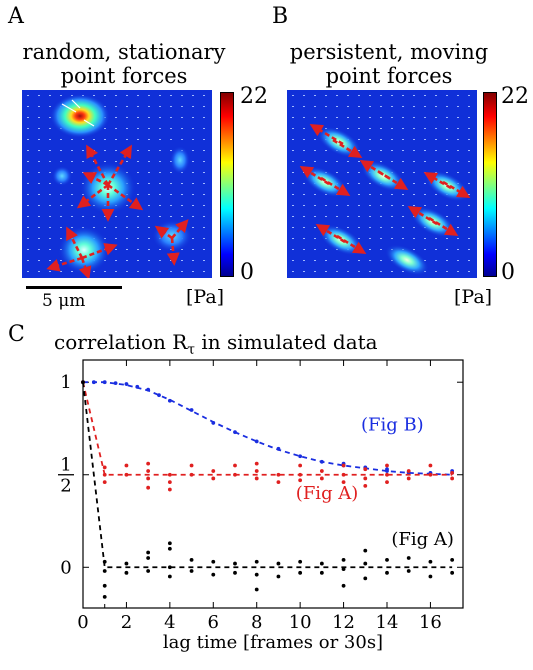  What do you see at coordinates (343, 622) in the screenshot?
I see `x-tick-label: 12` at bounding box center [343, 622].